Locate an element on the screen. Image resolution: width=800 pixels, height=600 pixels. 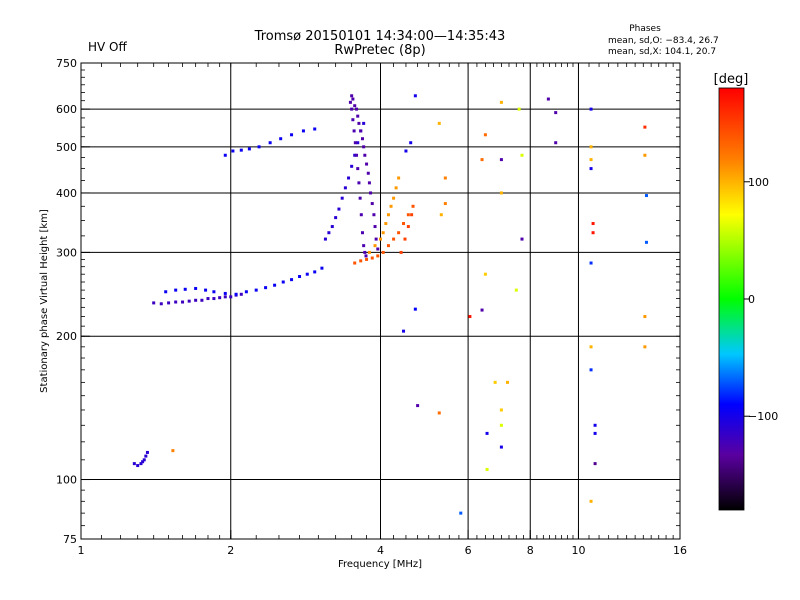
y-axis-label: Stationary phase Virtual Height [km] is located at coordinates (44, 301).